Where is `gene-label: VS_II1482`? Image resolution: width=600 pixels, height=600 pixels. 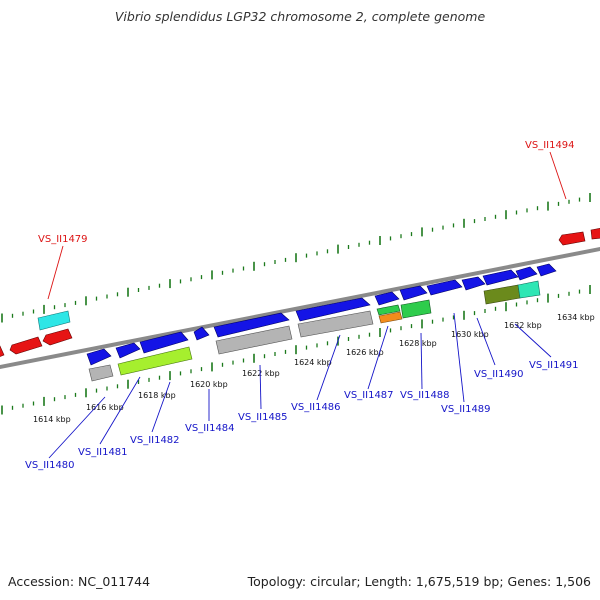 gene-label: VS_II1482 is located at coordinates (155, 440).